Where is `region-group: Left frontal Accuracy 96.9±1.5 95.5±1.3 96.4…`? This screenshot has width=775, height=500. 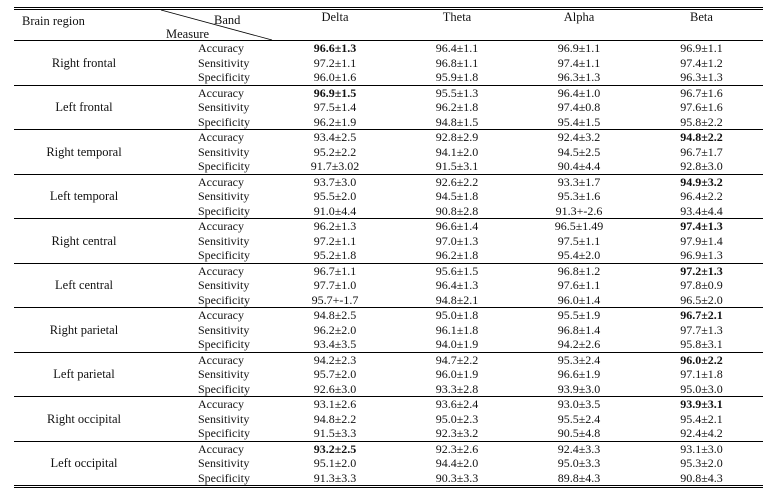
region-group: Left frontal Accuracy 96.9±1.5 95.5±1.3 96.4… is located at coordinates (388, 107).